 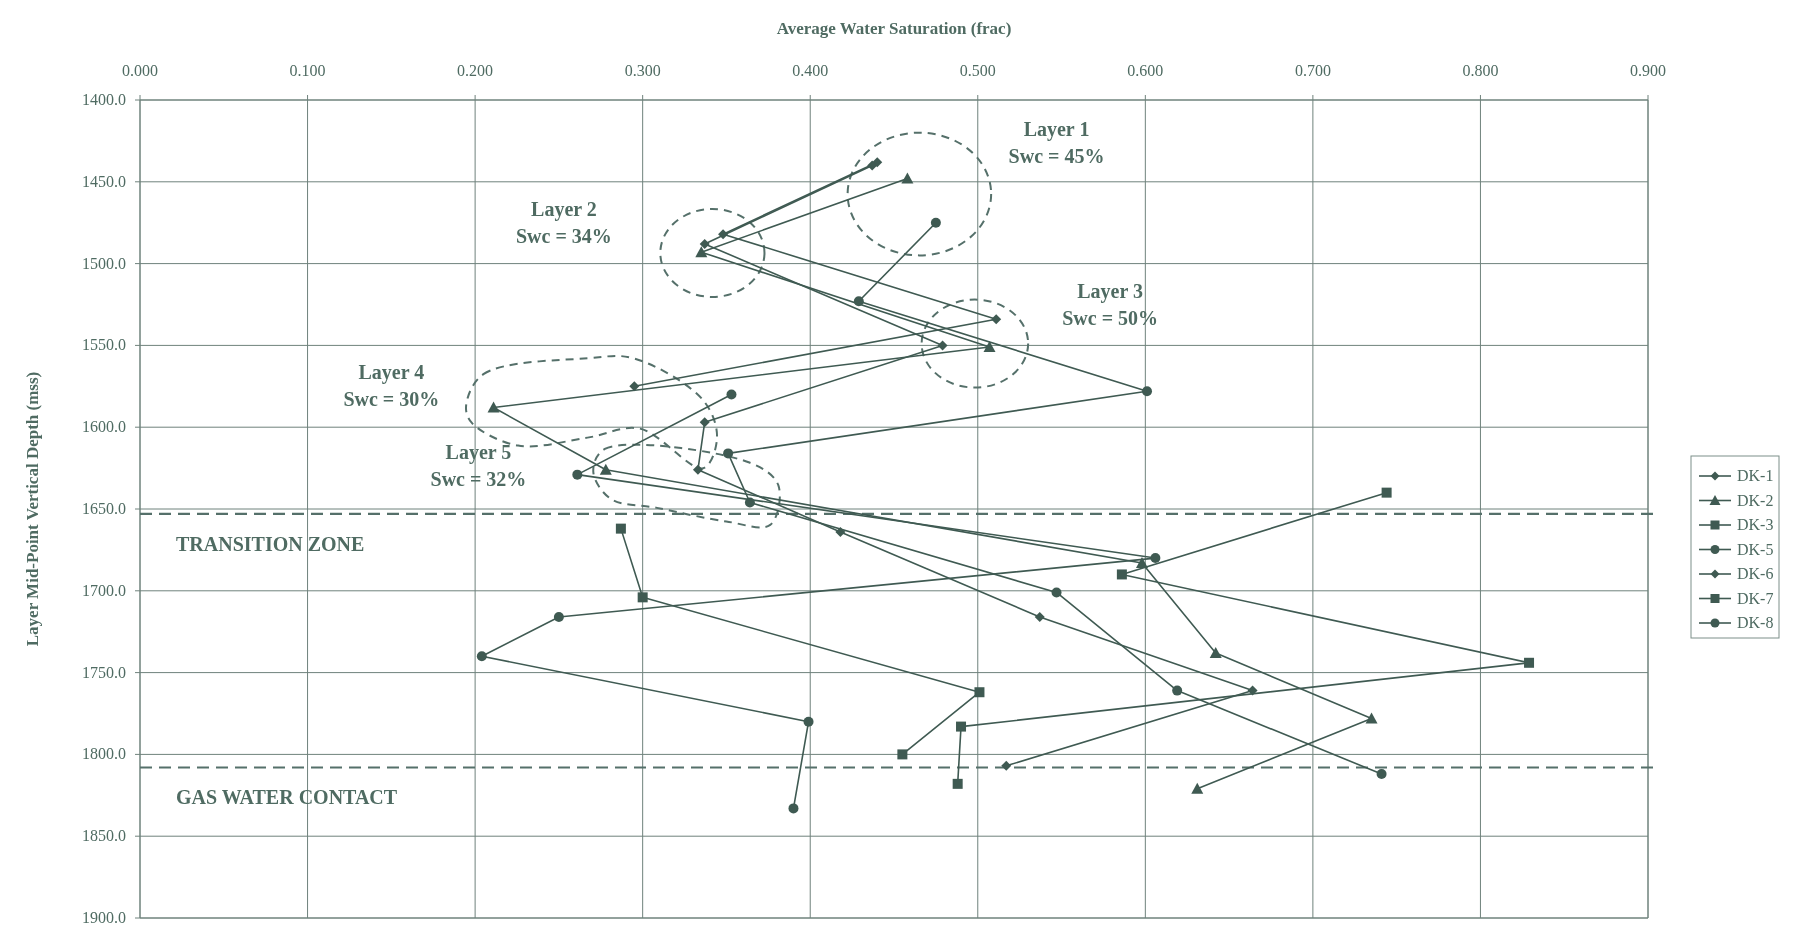 I want to click on legend-label: DK-1, so click(x=1755, y=475).